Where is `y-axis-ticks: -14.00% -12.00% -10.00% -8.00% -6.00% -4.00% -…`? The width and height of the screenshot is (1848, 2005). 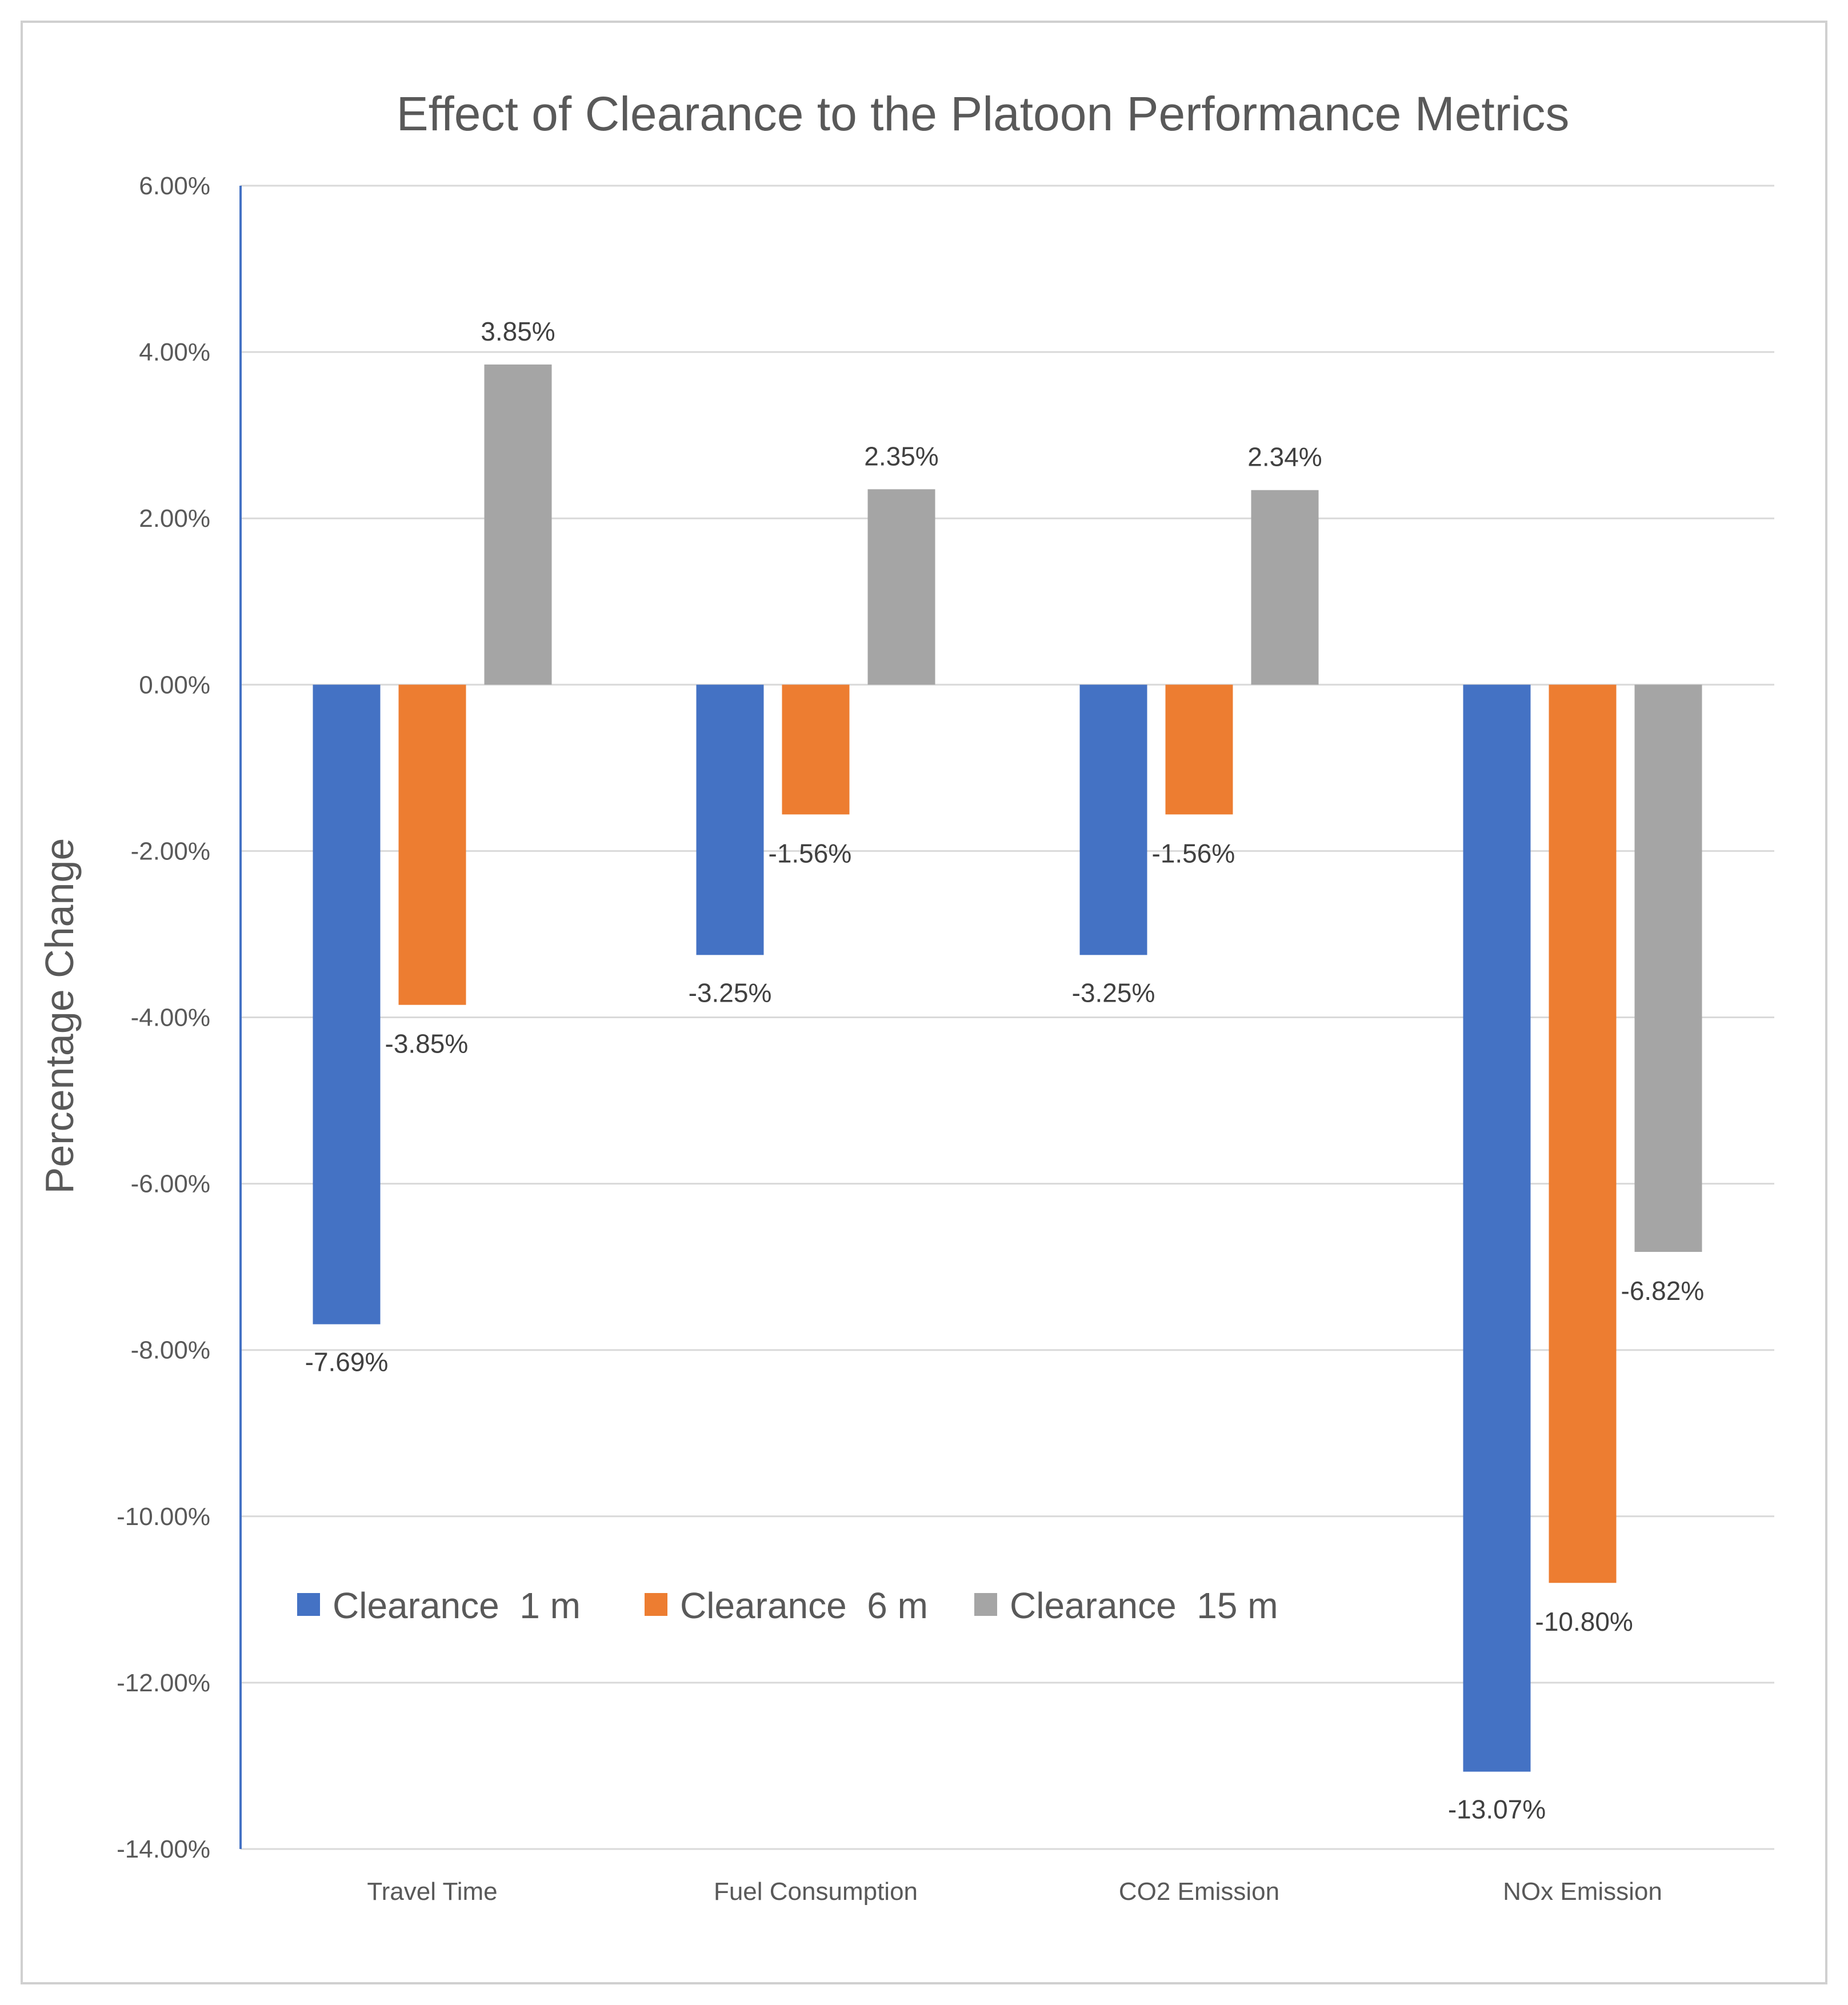 y-axis-ticks: -14.00% -12.00% -10.00% -8.00% -6.00% -4.00% -… is located at coordinates (163, 1017).